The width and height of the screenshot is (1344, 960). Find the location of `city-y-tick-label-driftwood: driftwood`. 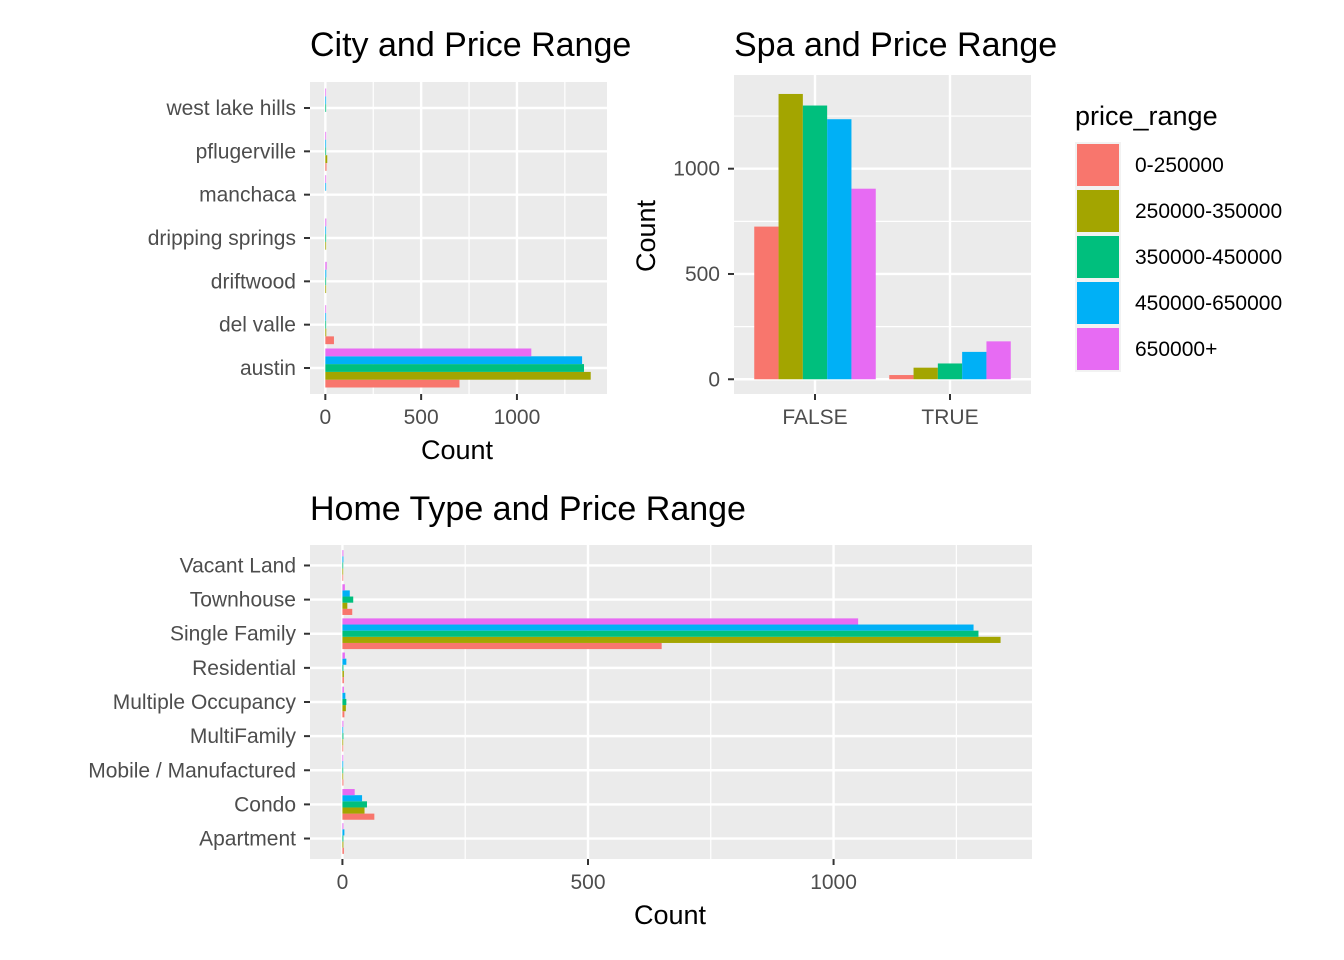

city-y-tick-label-driftwood: driftwood is located at coordinates (253, 281).